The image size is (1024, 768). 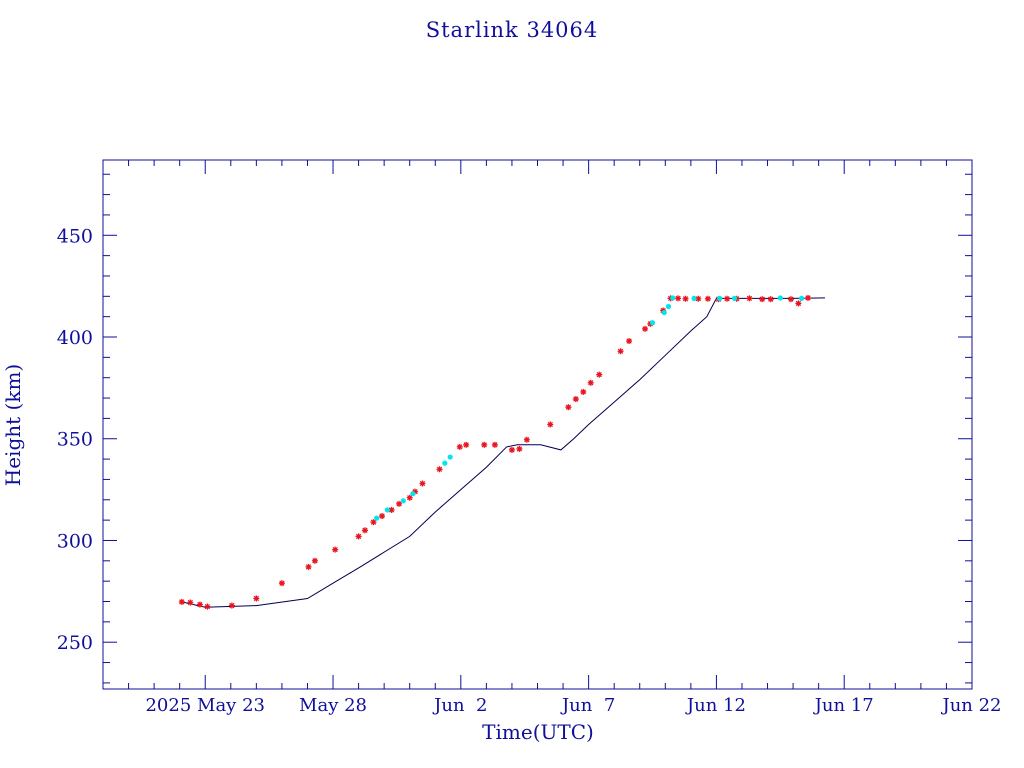 I want to click on x-axis-label: Time(UTC), so click(x=538, y=732).